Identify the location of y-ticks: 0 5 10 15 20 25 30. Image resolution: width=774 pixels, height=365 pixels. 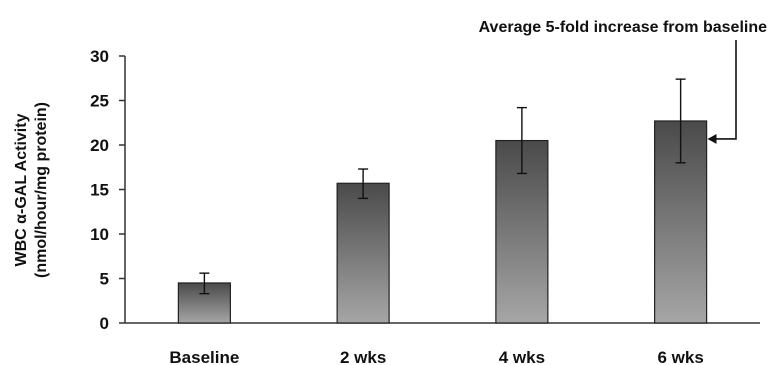
(107, 190).